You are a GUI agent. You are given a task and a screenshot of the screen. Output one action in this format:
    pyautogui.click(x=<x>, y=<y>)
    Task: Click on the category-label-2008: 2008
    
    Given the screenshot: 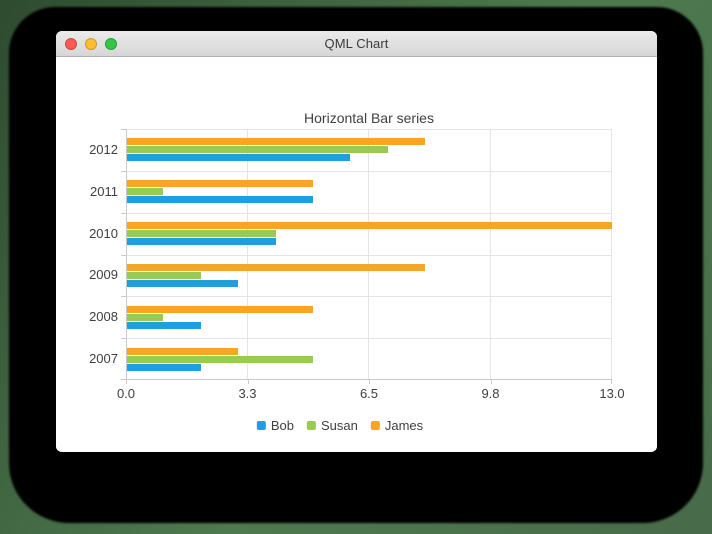 What is the action you would take?
    pyautogui.click(x=103, y=317)
    